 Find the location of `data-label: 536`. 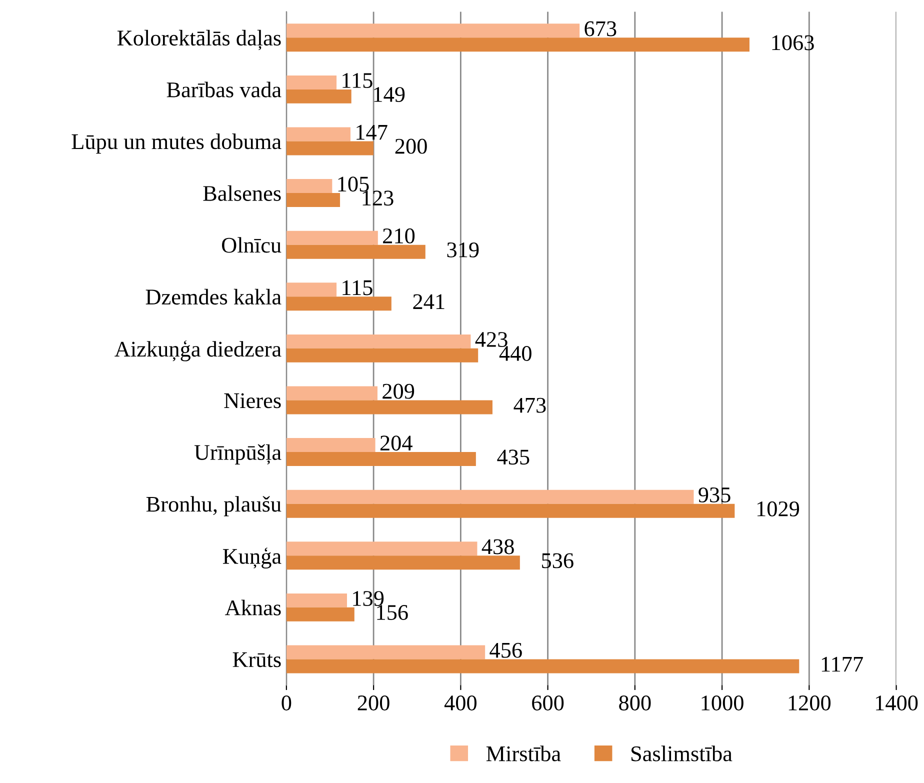

data-label: 536 is located at coordinates (558, 560).